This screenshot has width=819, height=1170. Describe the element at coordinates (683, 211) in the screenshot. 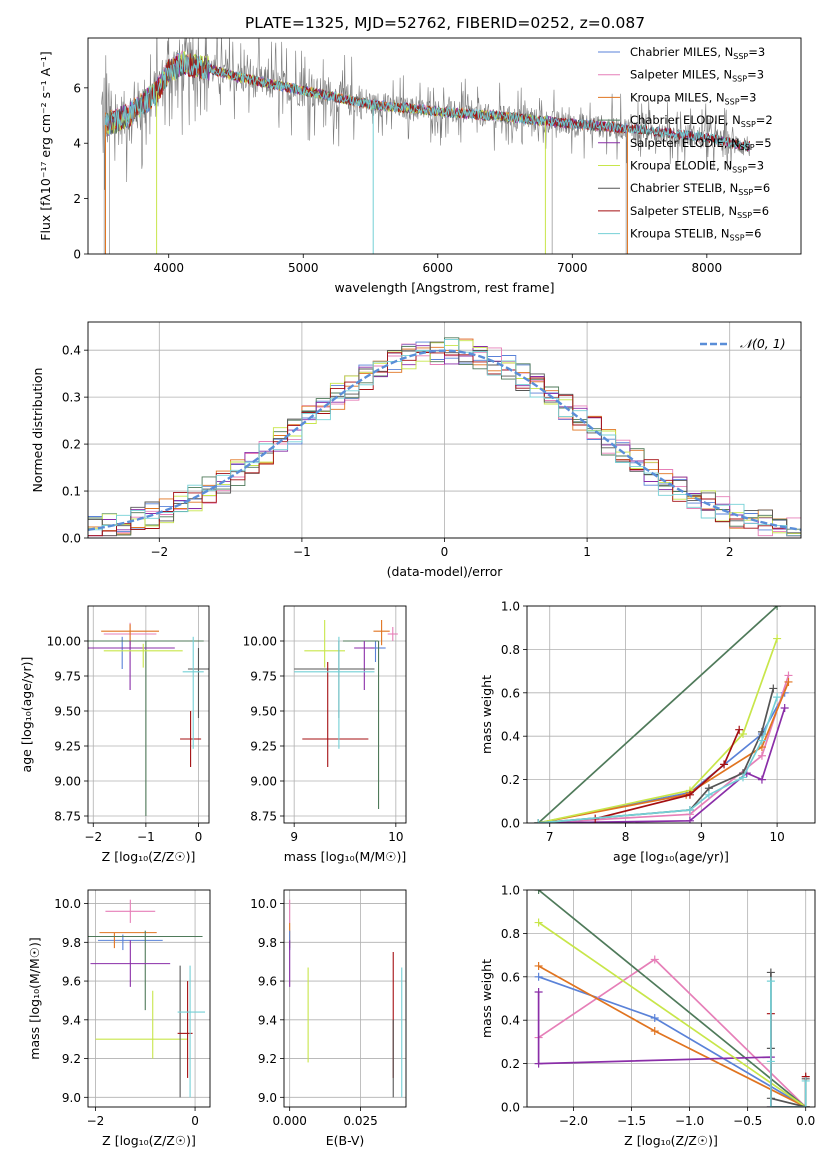

I see `legend-label: Salpeter STELIB, N` at that location.